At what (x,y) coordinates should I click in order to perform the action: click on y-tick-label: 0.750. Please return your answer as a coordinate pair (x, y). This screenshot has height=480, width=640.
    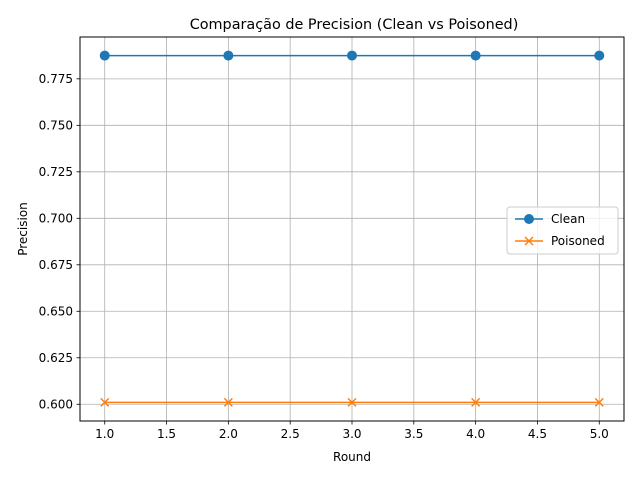
    Looking at the image, I should click on (56, 126).